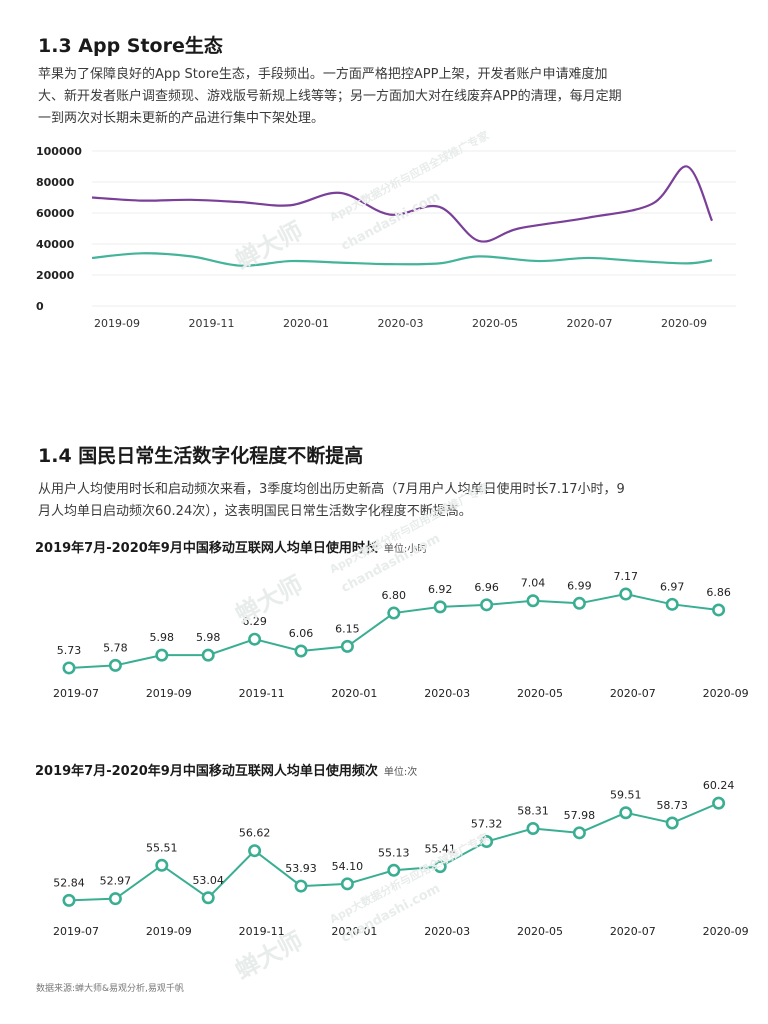  I want to click on usage-frequency-chart-title: 2019年7月-2020年9月中国移动互联网人均单日使用频次 单位:次, so click(226, 769).